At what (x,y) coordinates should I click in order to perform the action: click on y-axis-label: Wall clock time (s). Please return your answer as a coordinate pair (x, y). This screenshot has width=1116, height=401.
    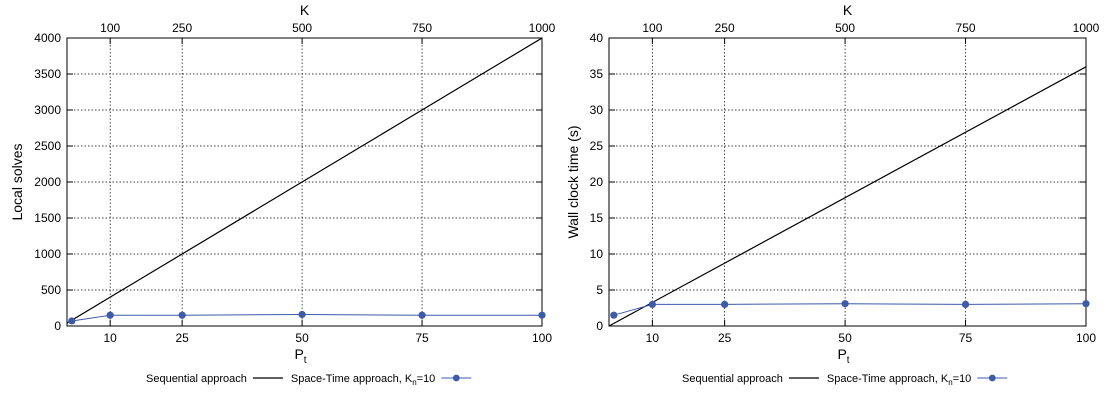
    Looking at the image, I should click on (573, 181).